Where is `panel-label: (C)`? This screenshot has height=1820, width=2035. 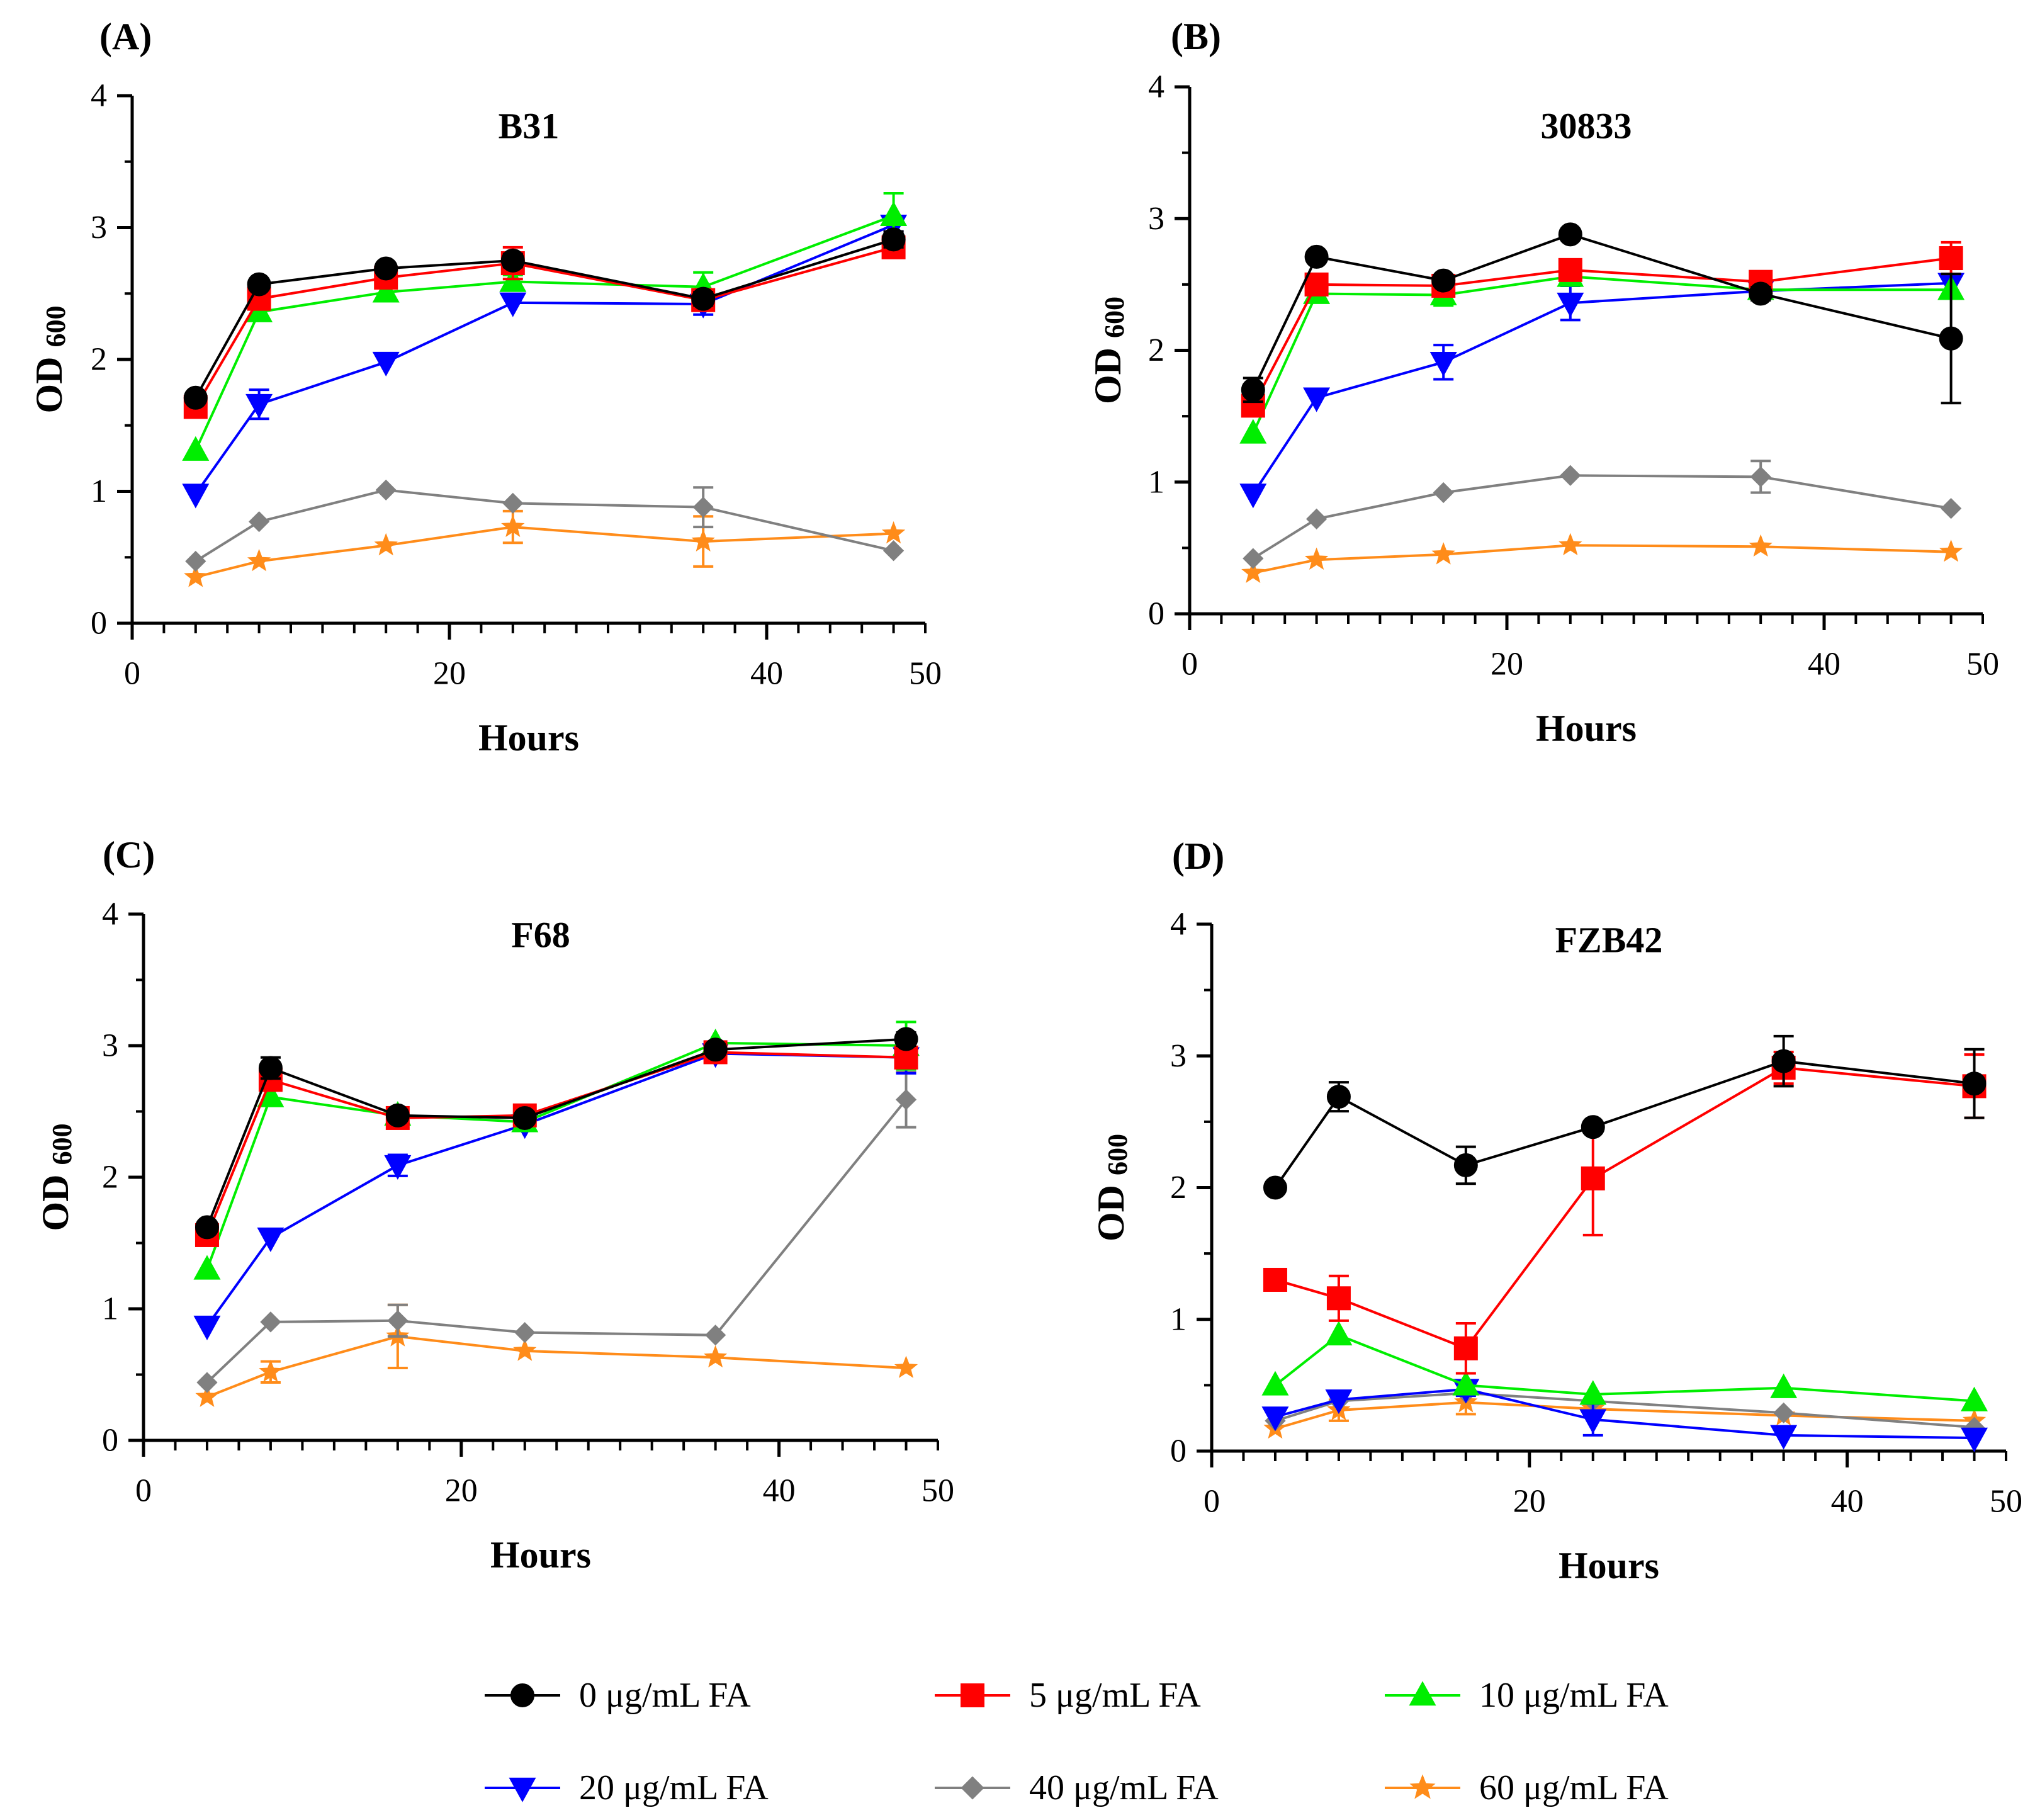 panel-label: (C) is located at coordinates (129, 855).